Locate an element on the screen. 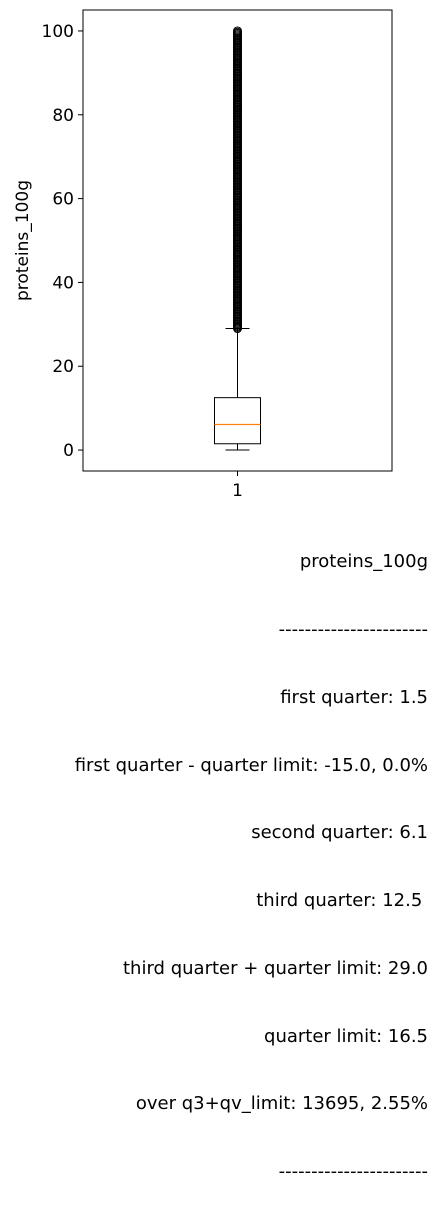  iqr-box is located at coordinates (237, 421).